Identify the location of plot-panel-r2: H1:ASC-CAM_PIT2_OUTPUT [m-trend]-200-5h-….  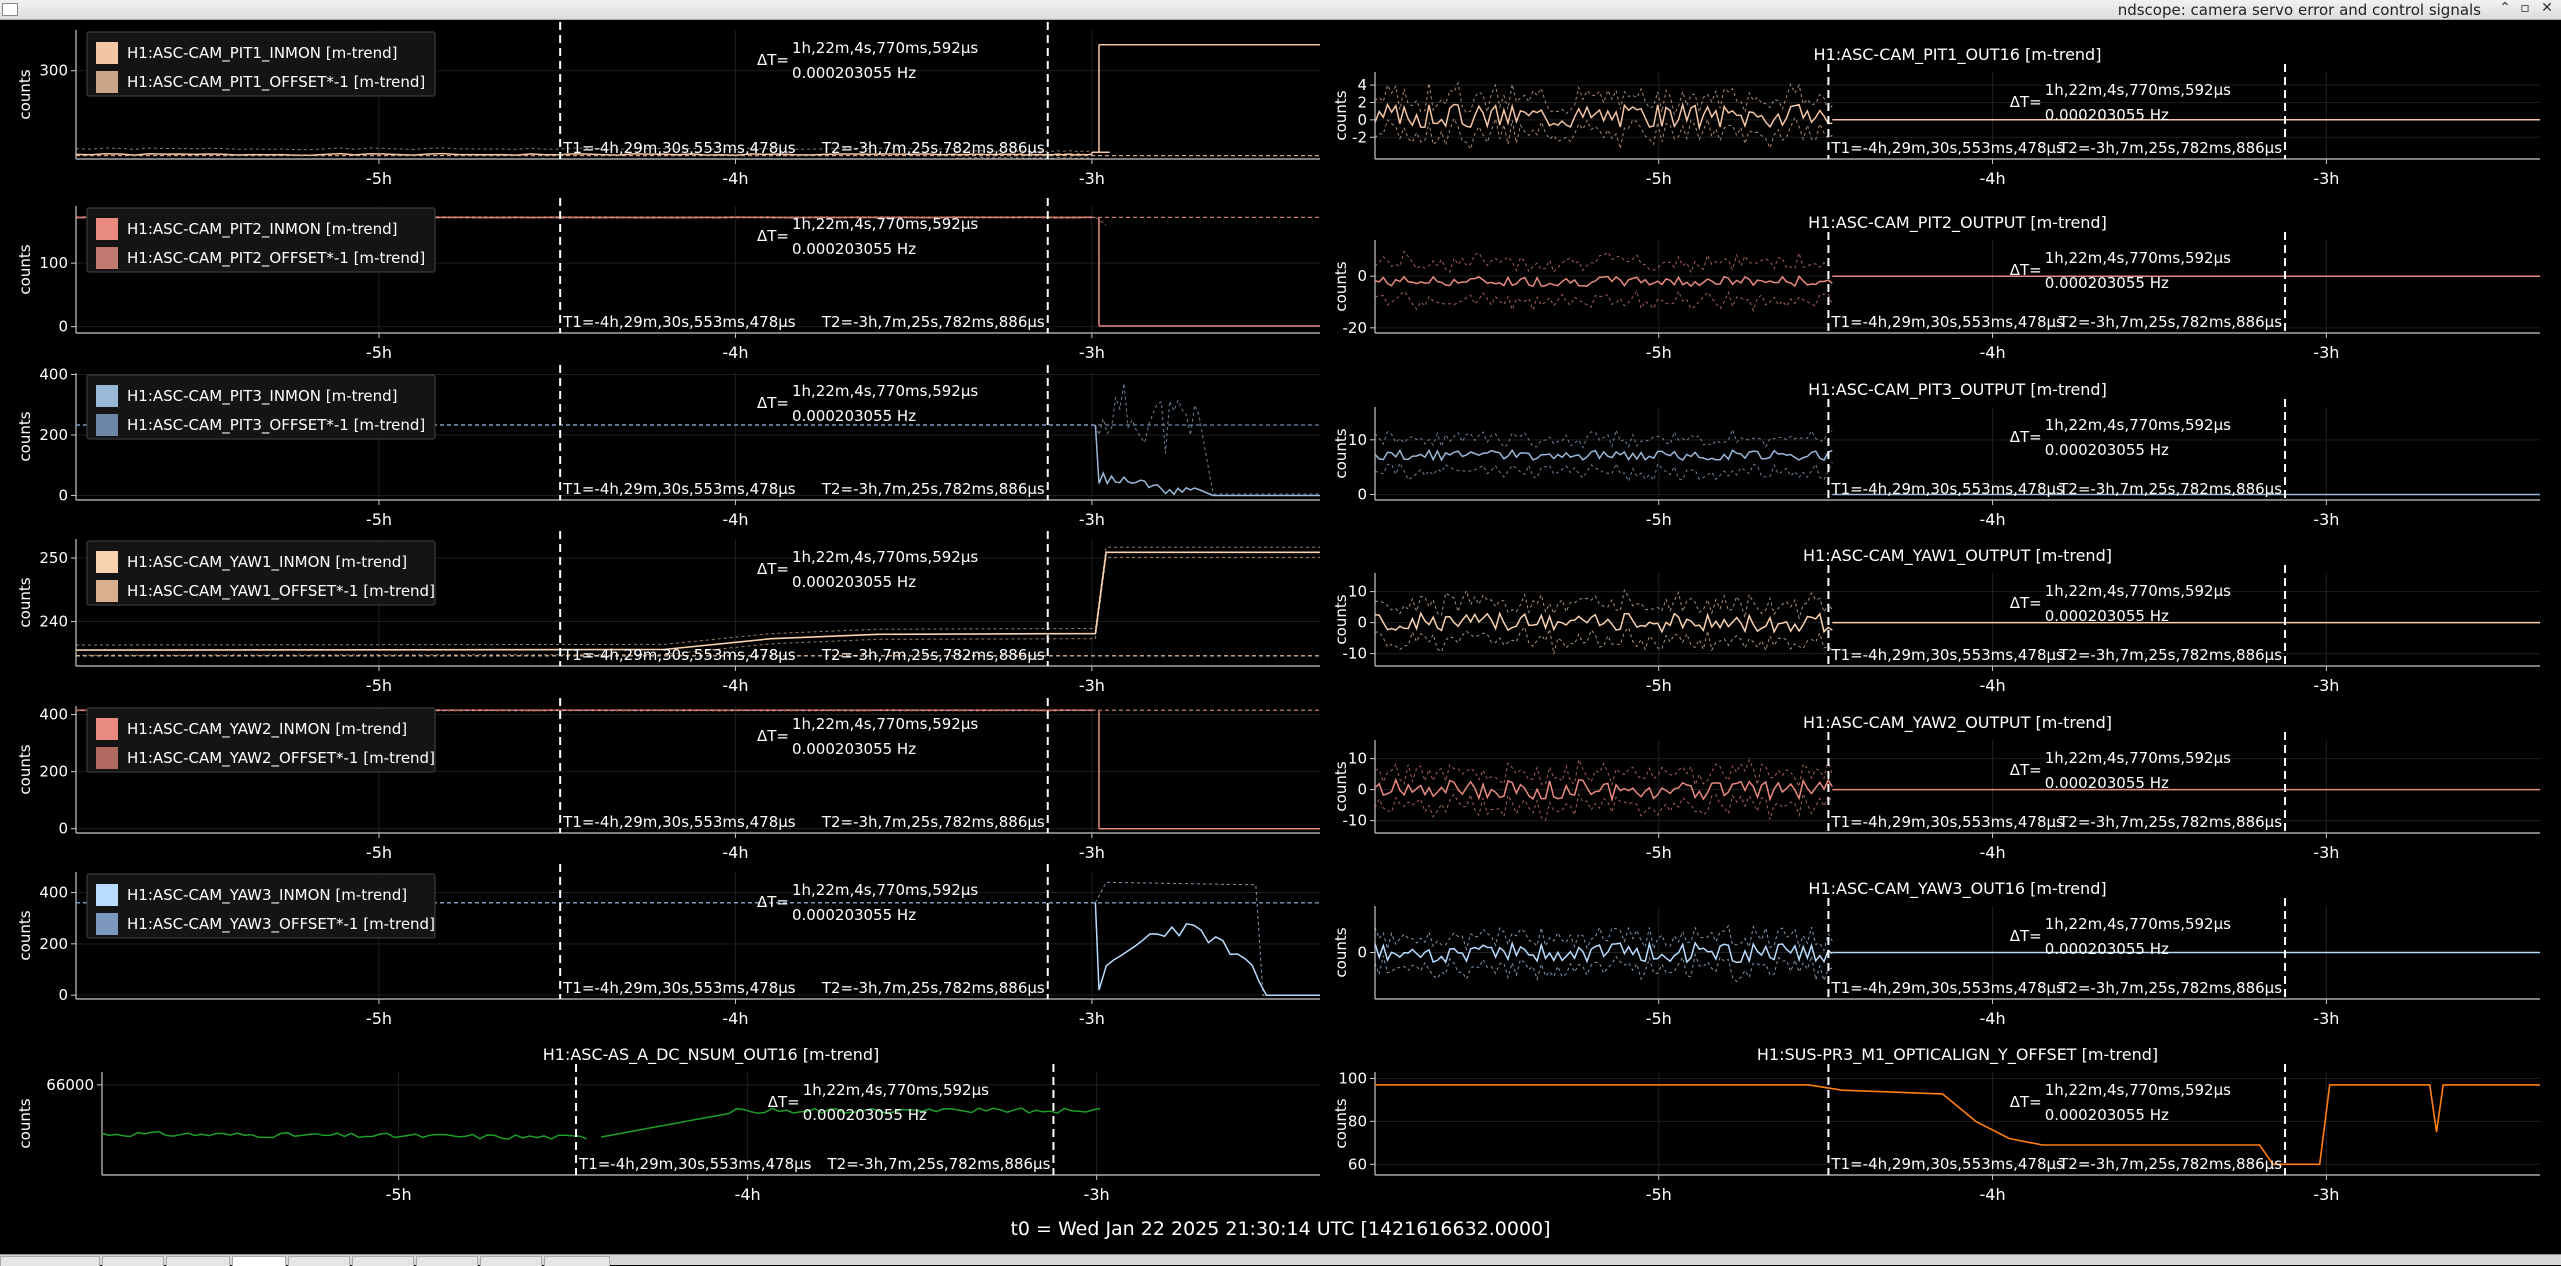
(1936, 287).